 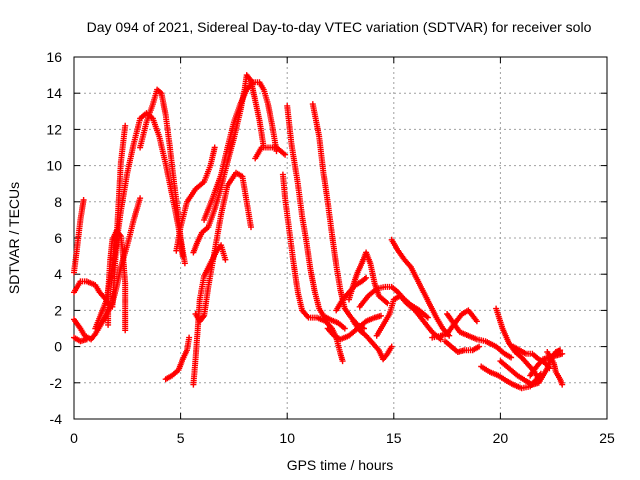 I want to click on x-tick-label: 20, so click(x=501, y=438).